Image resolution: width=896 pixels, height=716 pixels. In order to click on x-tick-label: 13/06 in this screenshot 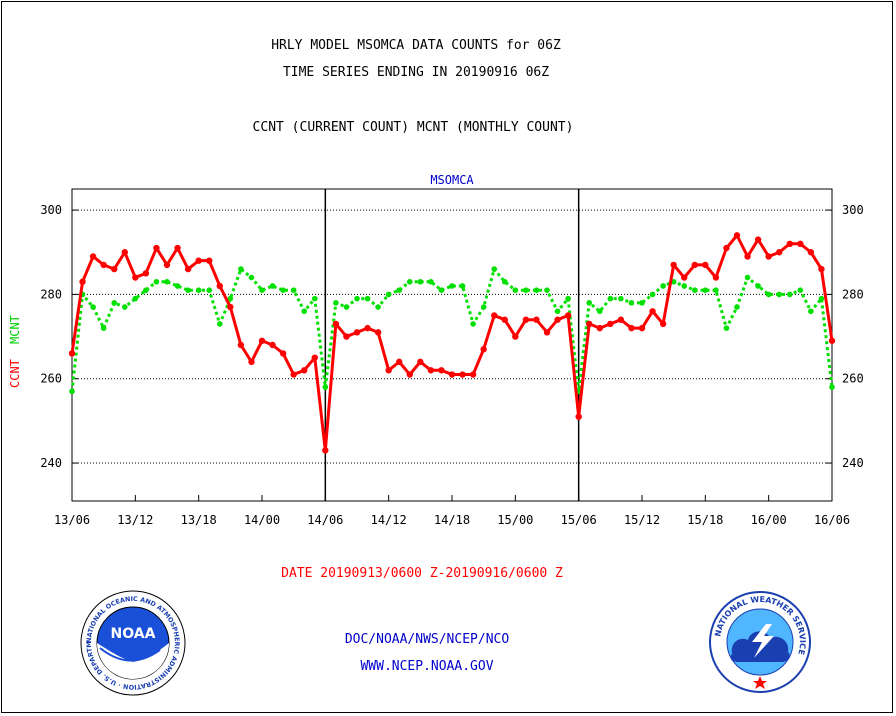, I will do `click(72, 520)`.